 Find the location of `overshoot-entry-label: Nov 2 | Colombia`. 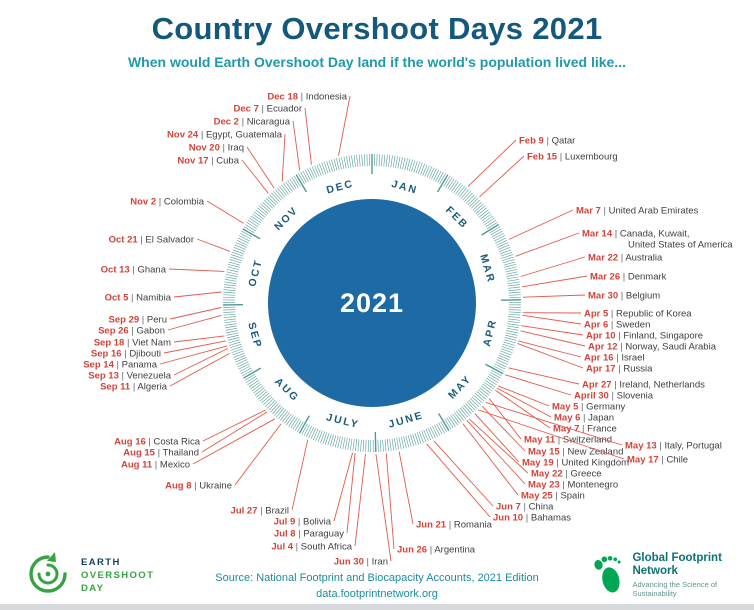

overshoot-entry-label: Nov 2 | Colombia is located at coordinates (167, 201).